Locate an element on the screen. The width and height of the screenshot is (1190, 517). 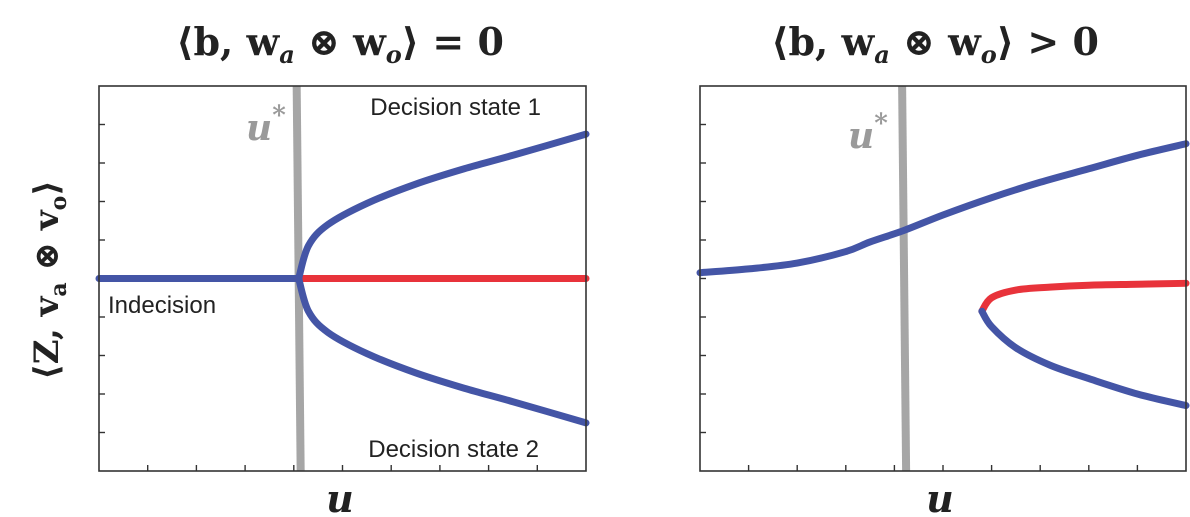
u-star-marker is located at coordinates (904, 278).